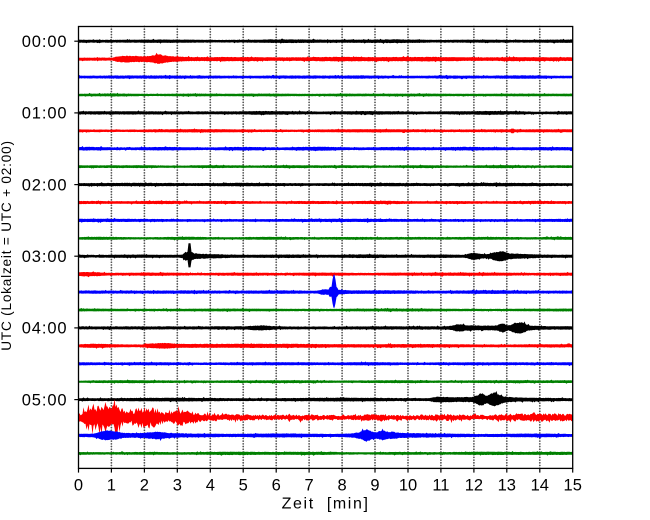 This screenshot has height=520, width=650. Describe the element at coordinates (276, 485) in the screenshot. I see `svg-text: 6` at that location.